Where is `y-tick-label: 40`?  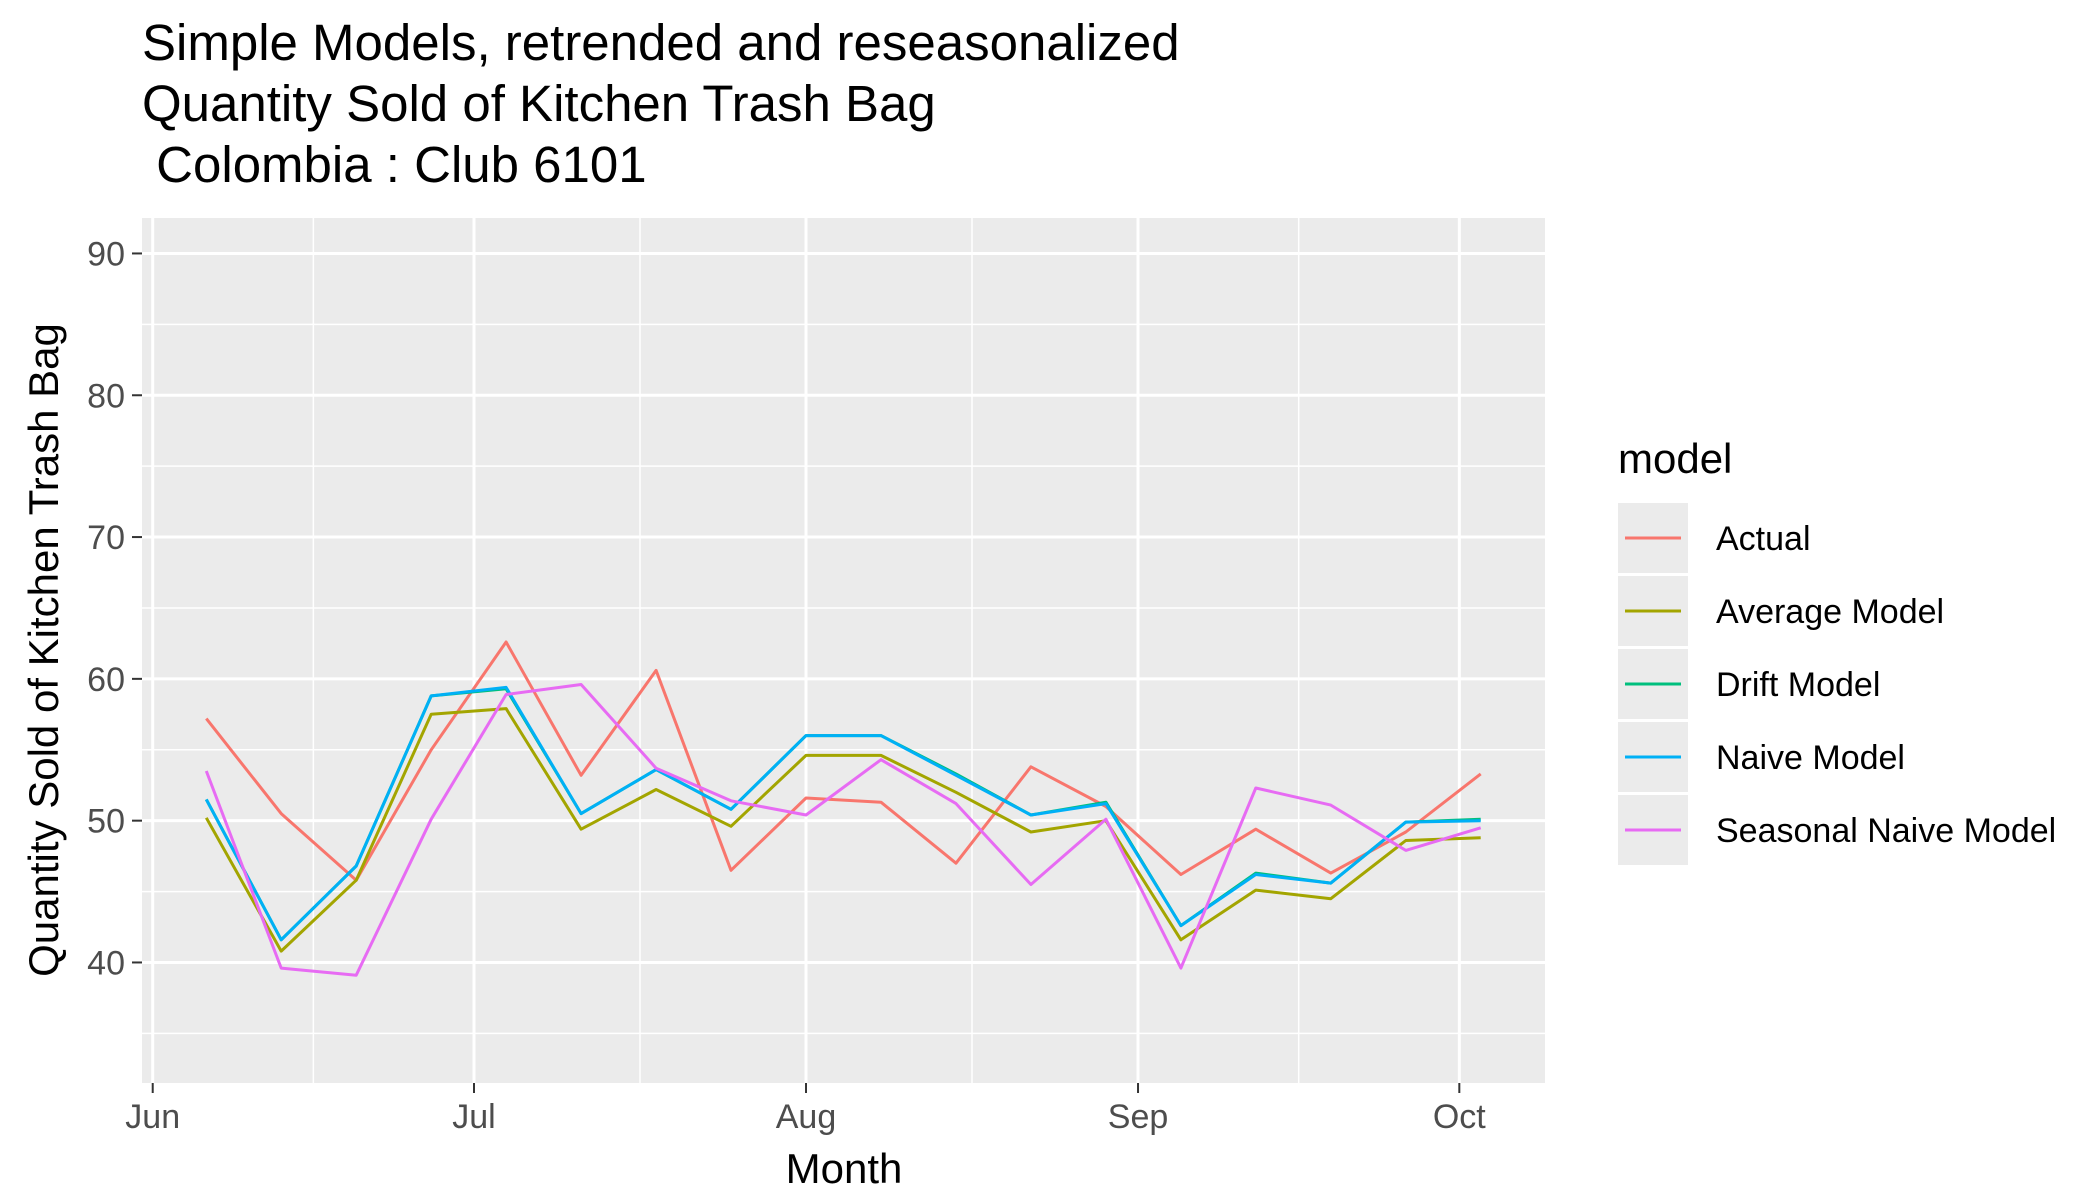 y-tick-label: 40 is located at coordinates (106, 963).